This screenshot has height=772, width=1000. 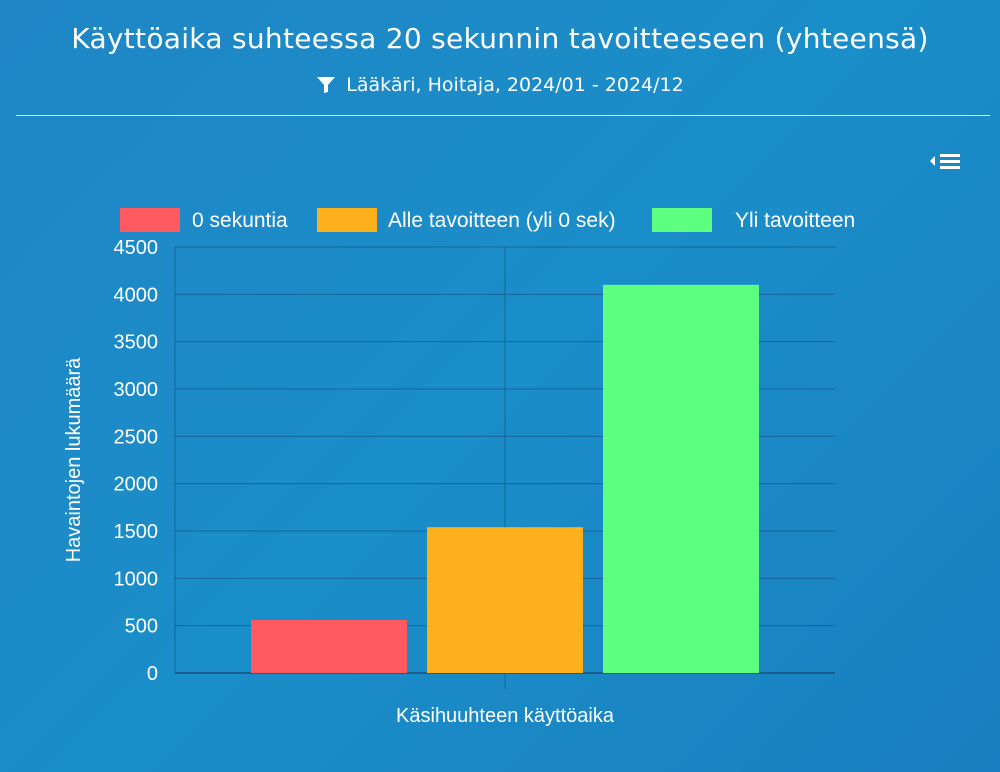 What do you see at coordinates (136, 343) in the screenshot?
I see `y-tick-label: 3500` at bounding box center [136, 343].